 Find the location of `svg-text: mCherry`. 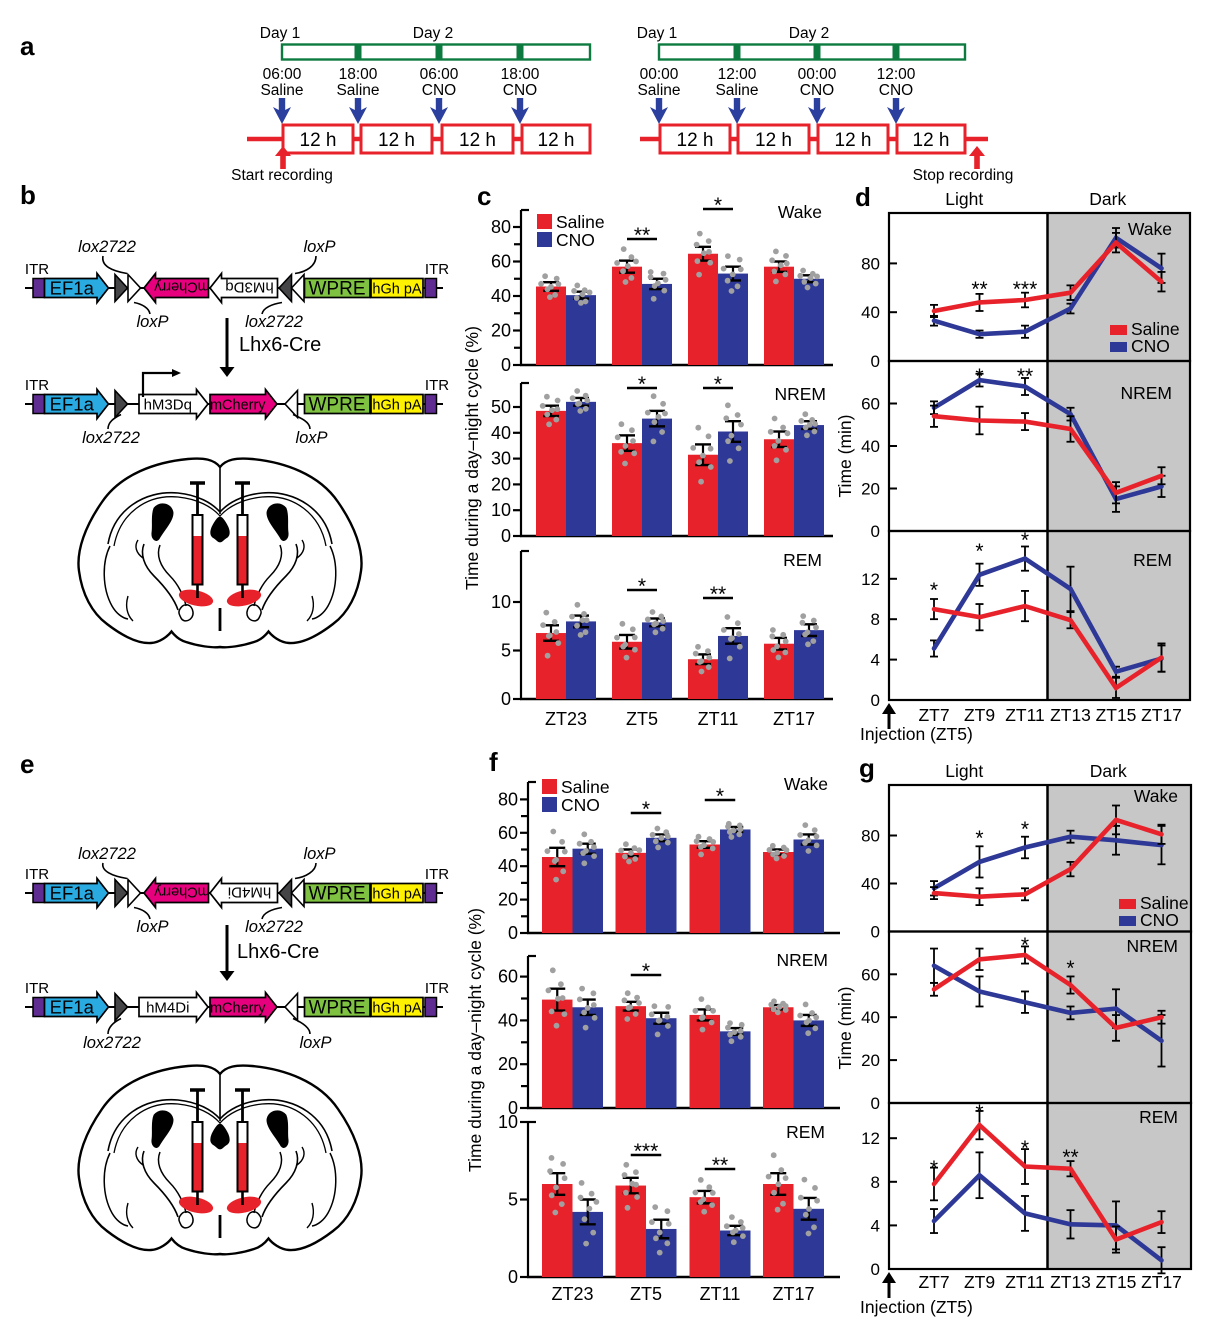

svg-text: mCherry is located at coordinates (181, 892).